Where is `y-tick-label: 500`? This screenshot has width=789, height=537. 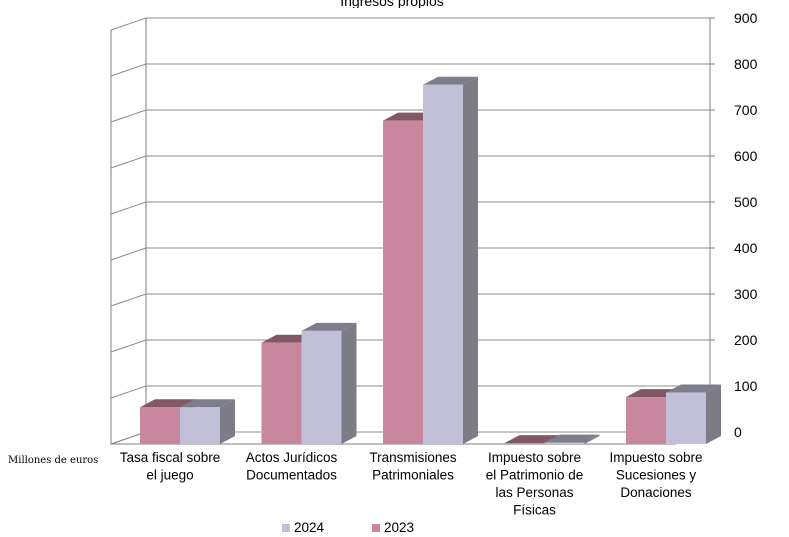
y-tick-label: 500 is located at coordinates (746, 202).